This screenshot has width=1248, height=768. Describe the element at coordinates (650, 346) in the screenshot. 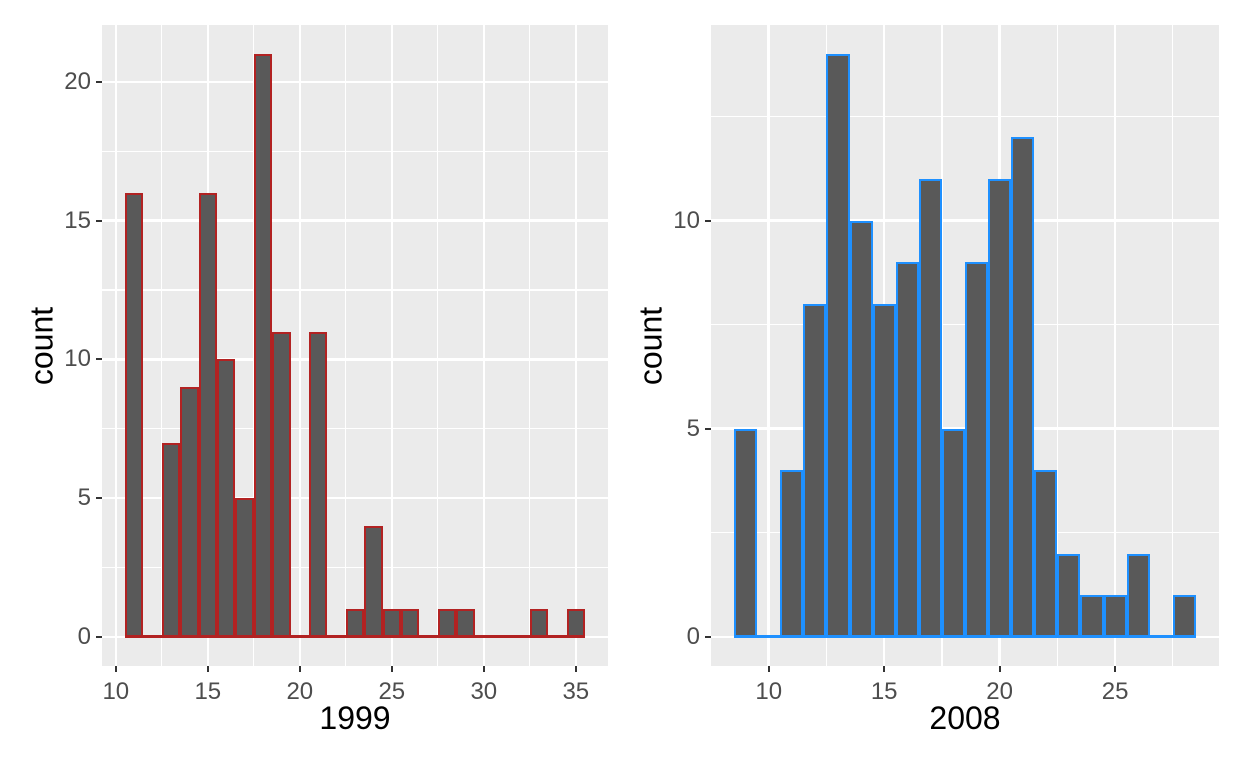

I see `y-axis-title-label: count` at that location.